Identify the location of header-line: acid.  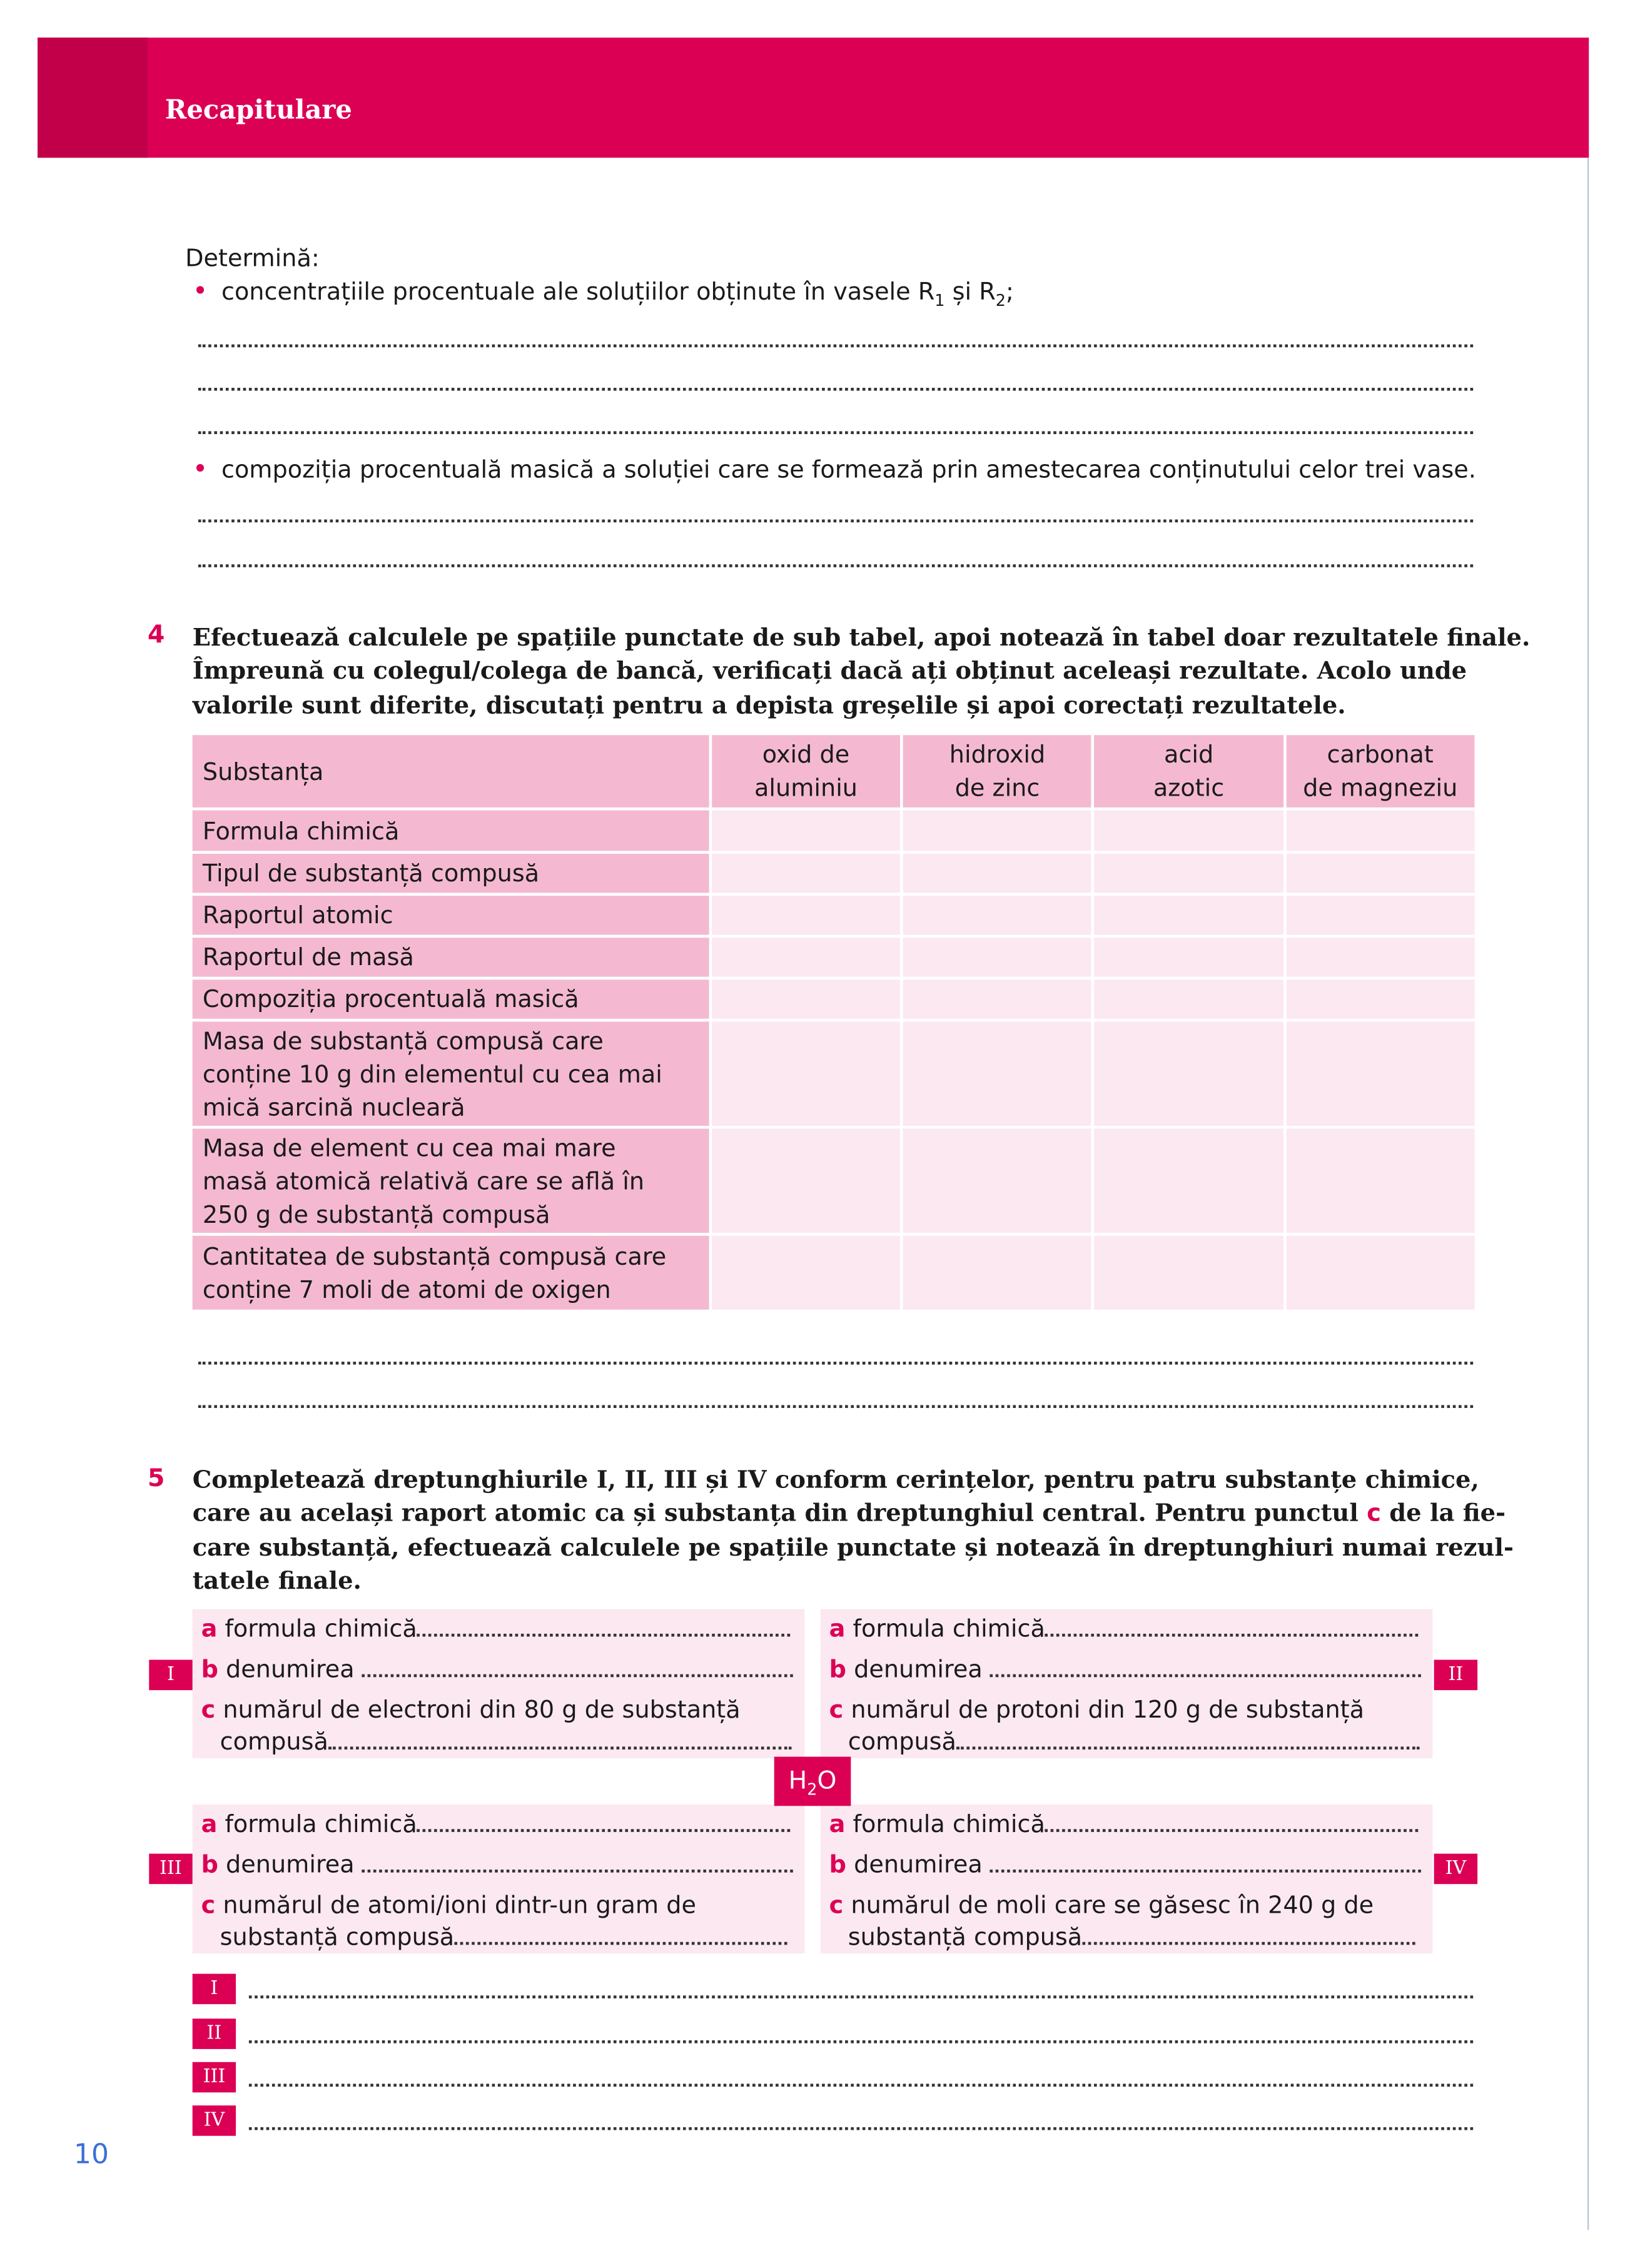
(1188, 755).